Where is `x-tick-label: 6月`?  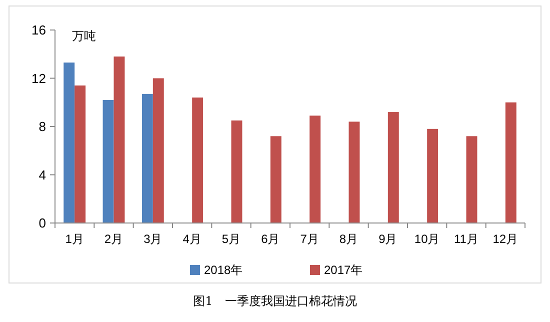
x-tick-label: 6月 is located at coordinates (270, 239).